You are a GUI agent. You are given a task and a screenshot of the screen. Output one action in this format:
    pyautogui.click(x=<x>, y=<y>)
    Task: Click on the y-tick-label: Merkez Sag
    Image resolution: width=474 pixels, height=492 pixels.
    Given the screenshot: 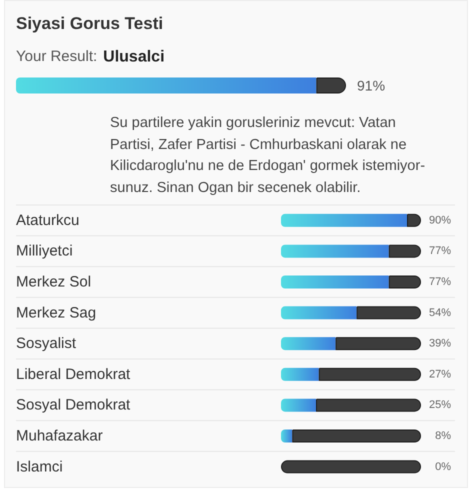 What is the action you would take?
    pyautogui.click(x=56, y=313)
    